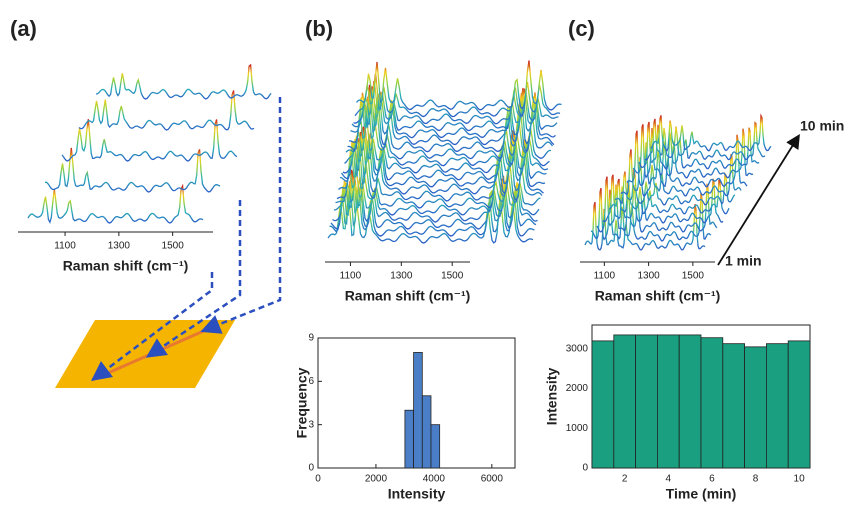  I want to click on x-axis-label: Intensity, so click(417, 494).